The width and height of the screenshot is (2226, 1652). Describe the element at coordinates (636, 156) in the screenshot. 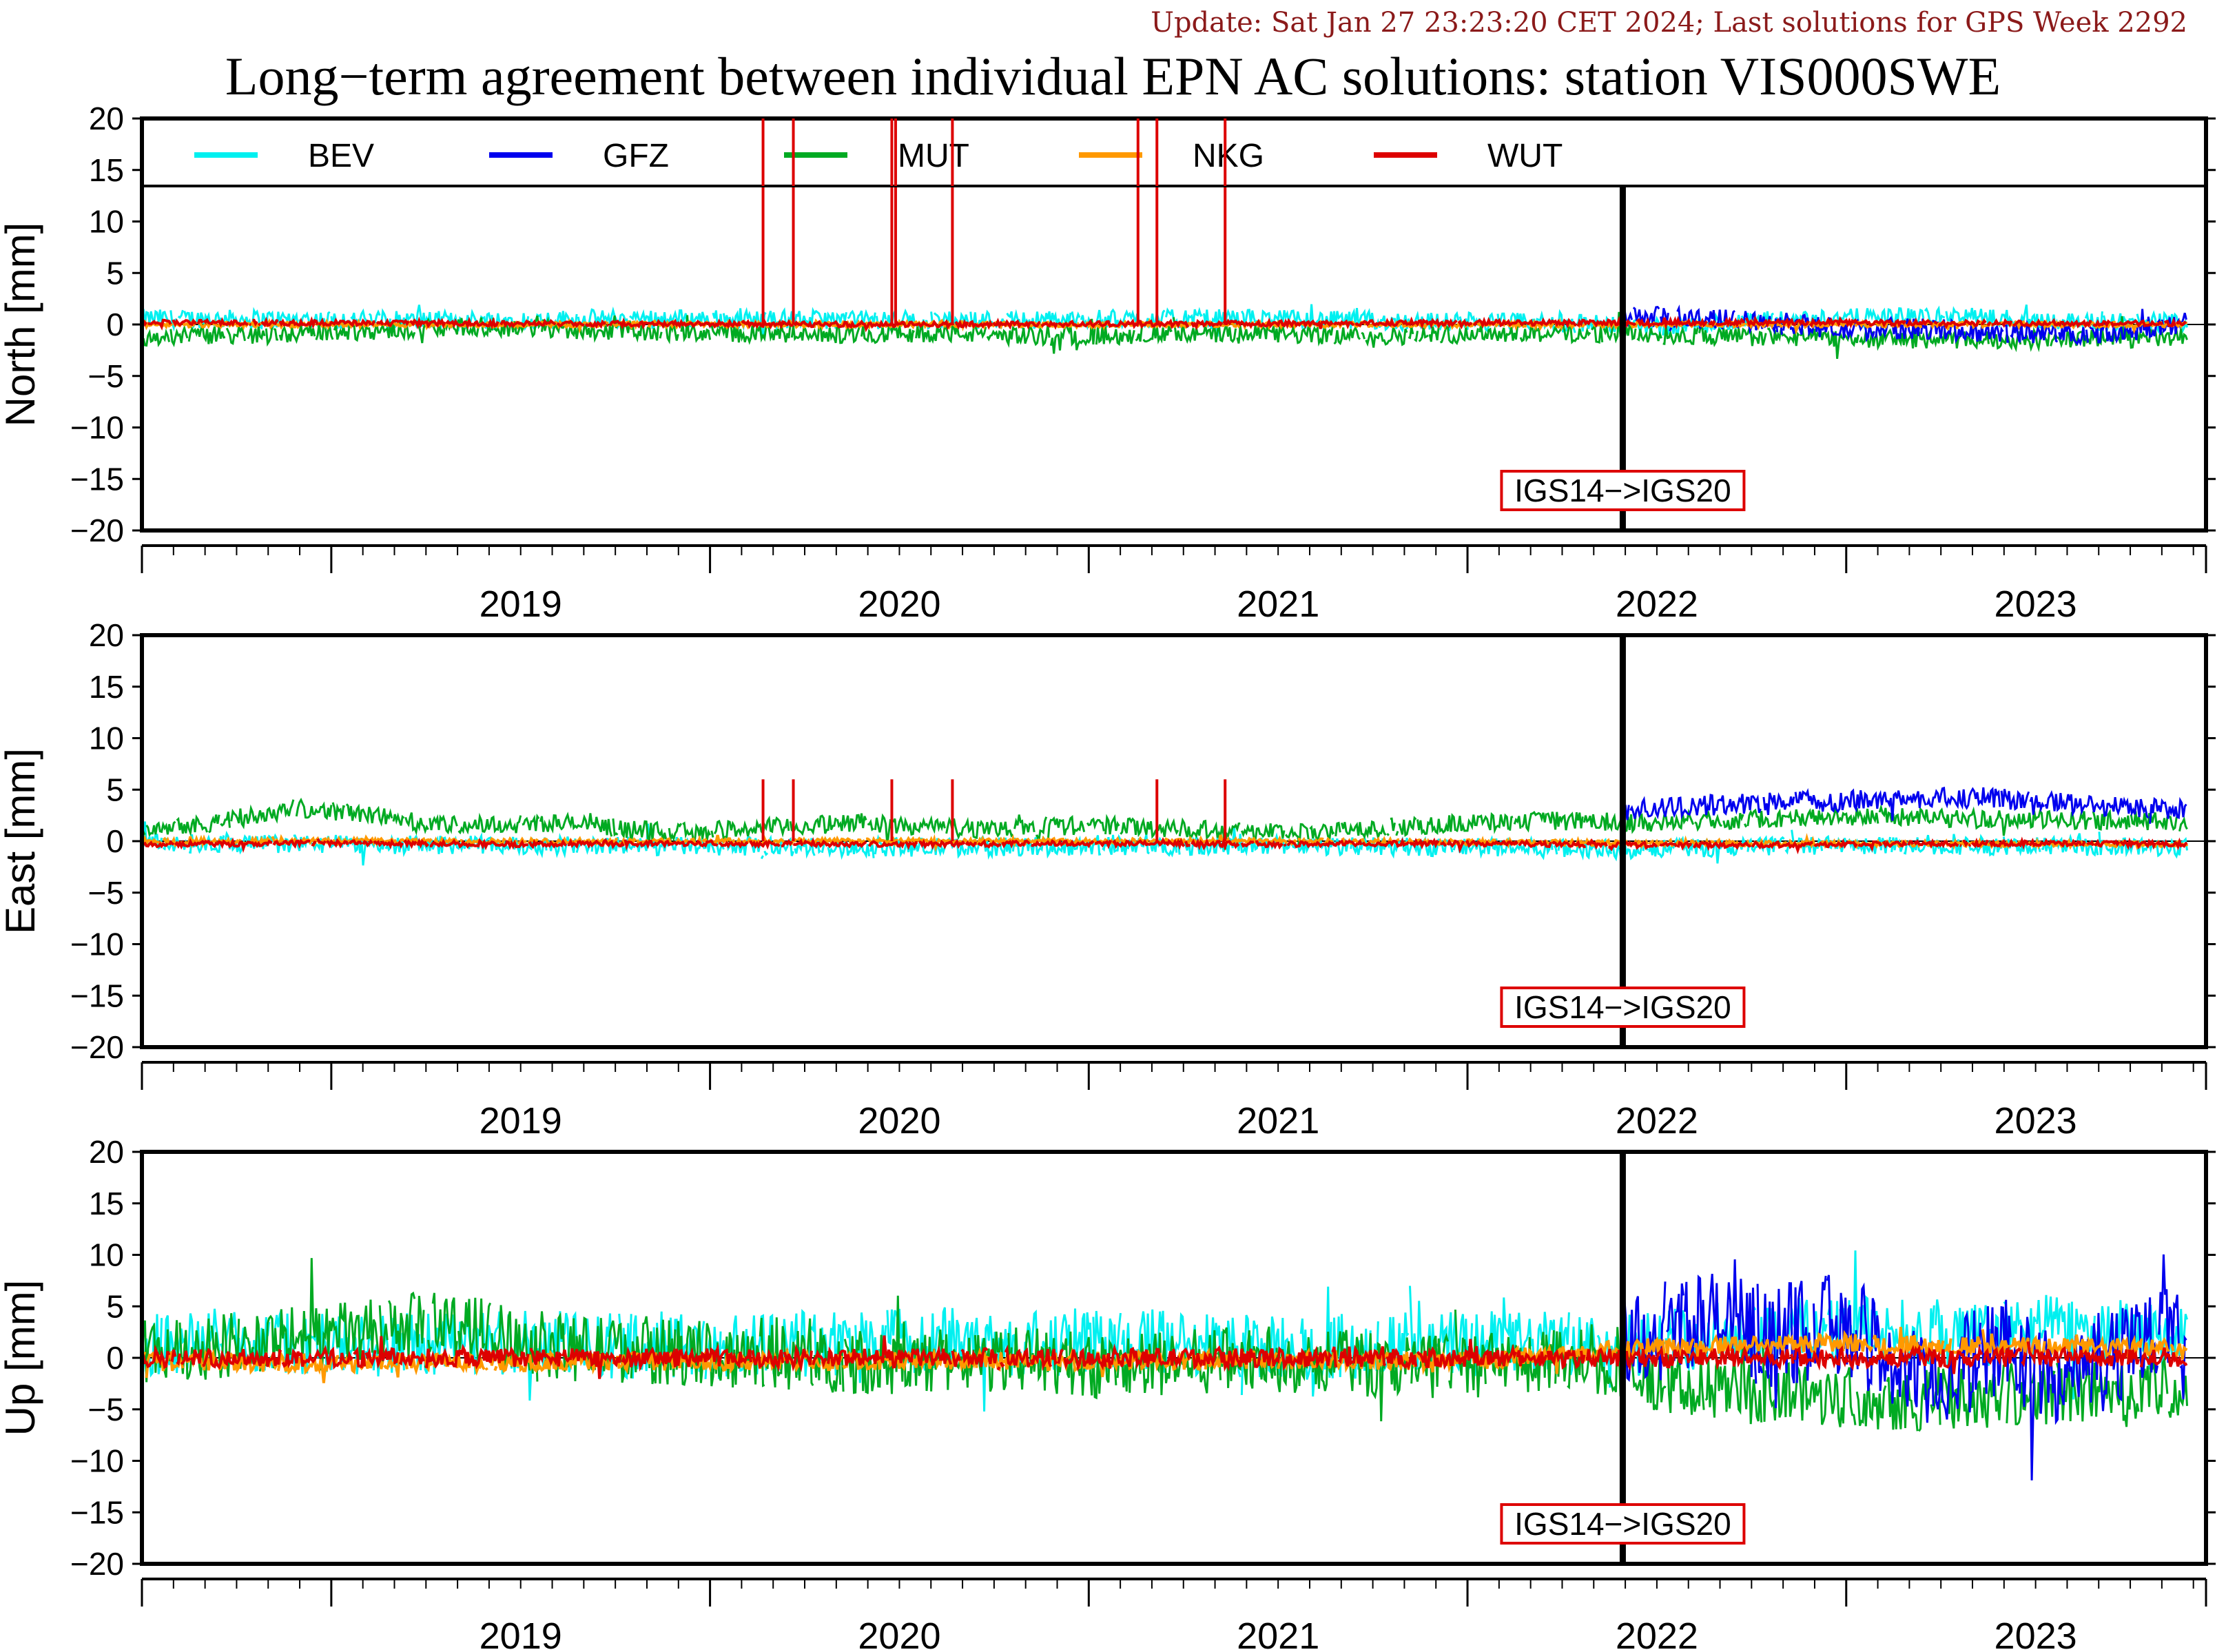

I see `legend-label-gfz: GFZ` at that location.